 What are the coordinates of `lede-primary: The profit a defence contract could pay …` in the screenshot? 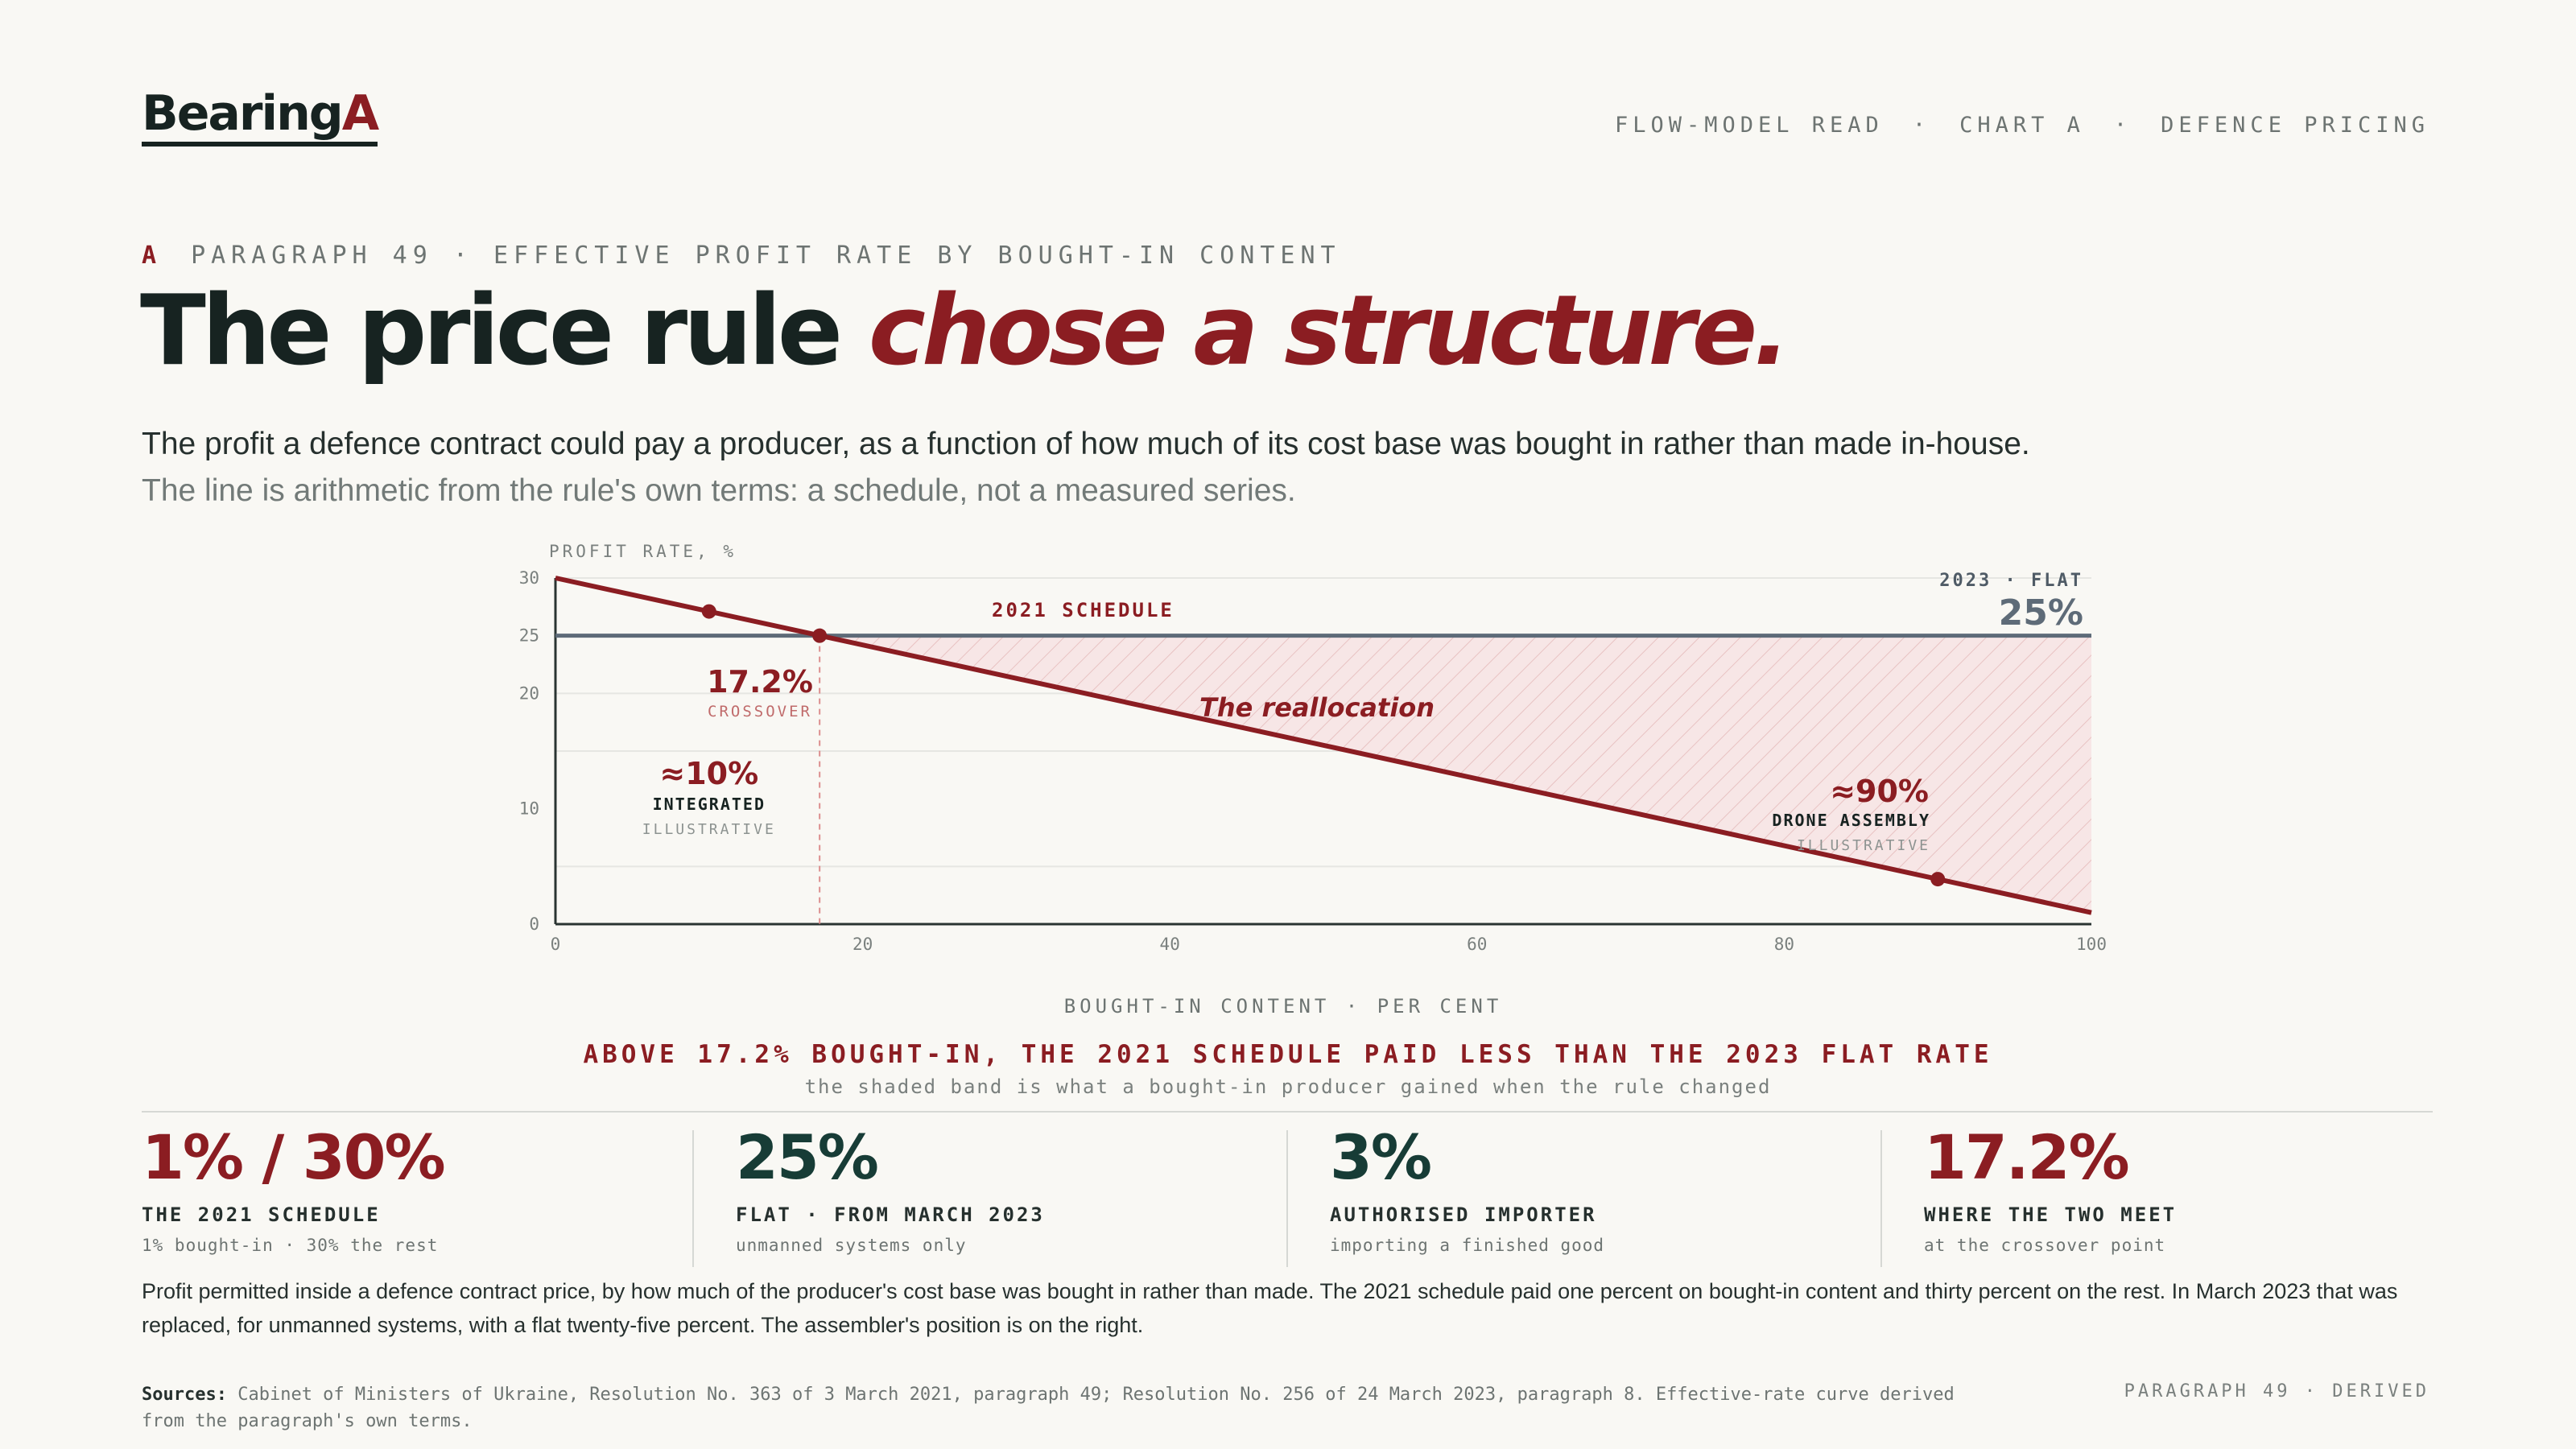 It's located at (1086, 444).